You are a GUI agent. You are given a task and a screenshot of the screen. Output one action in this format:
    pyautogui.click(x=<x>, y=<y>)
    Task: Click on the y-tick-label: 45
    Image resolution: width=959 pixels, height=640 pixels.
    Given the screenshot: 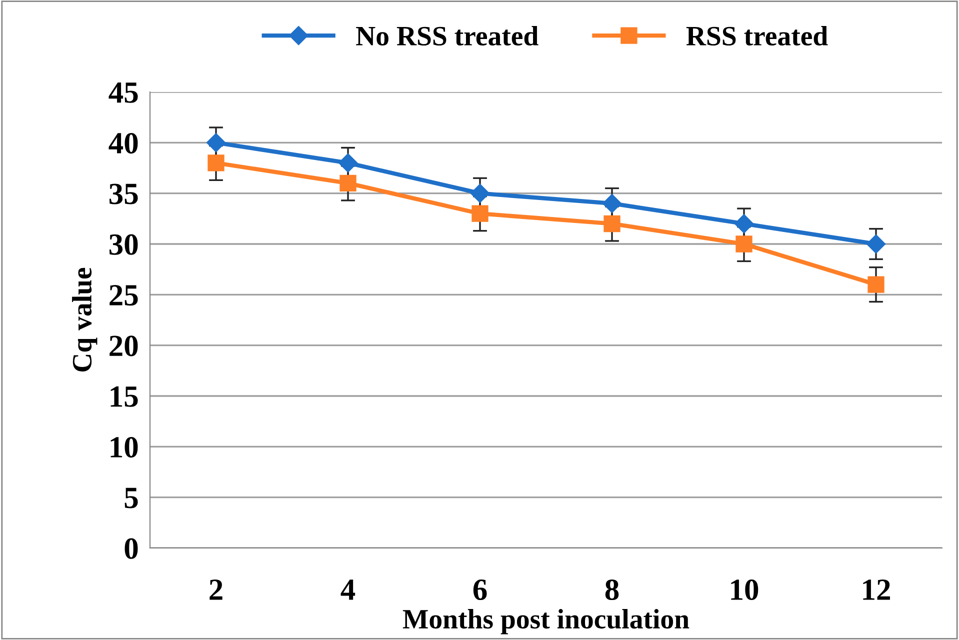 What is the action you would take?
    pyautogui.click(x=123, y=92)
    